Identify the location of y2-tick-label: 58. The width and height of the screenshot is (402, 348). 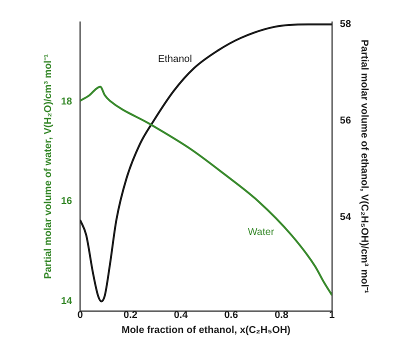
(346, 24).